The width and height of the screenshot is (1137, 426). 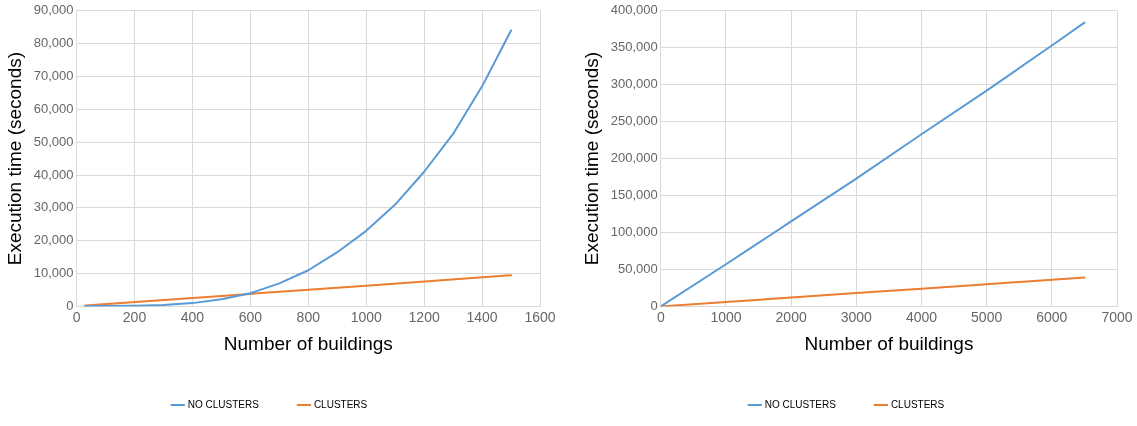 I want to click on y-tick-label: 150,000, so click(x=634, y=195).